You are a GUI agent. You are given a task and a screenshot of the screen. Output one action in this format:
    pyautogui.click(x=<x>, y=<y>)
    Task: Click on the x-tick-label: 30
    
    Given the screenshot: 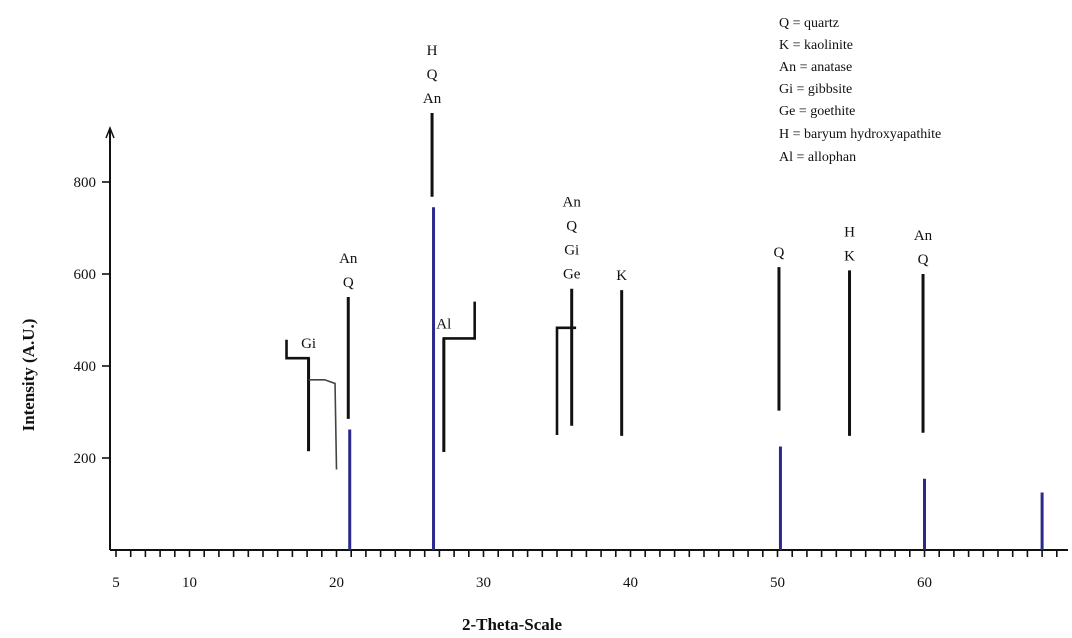 What is the action you would take?
    pyautogui.click(x=483, y=583)
    